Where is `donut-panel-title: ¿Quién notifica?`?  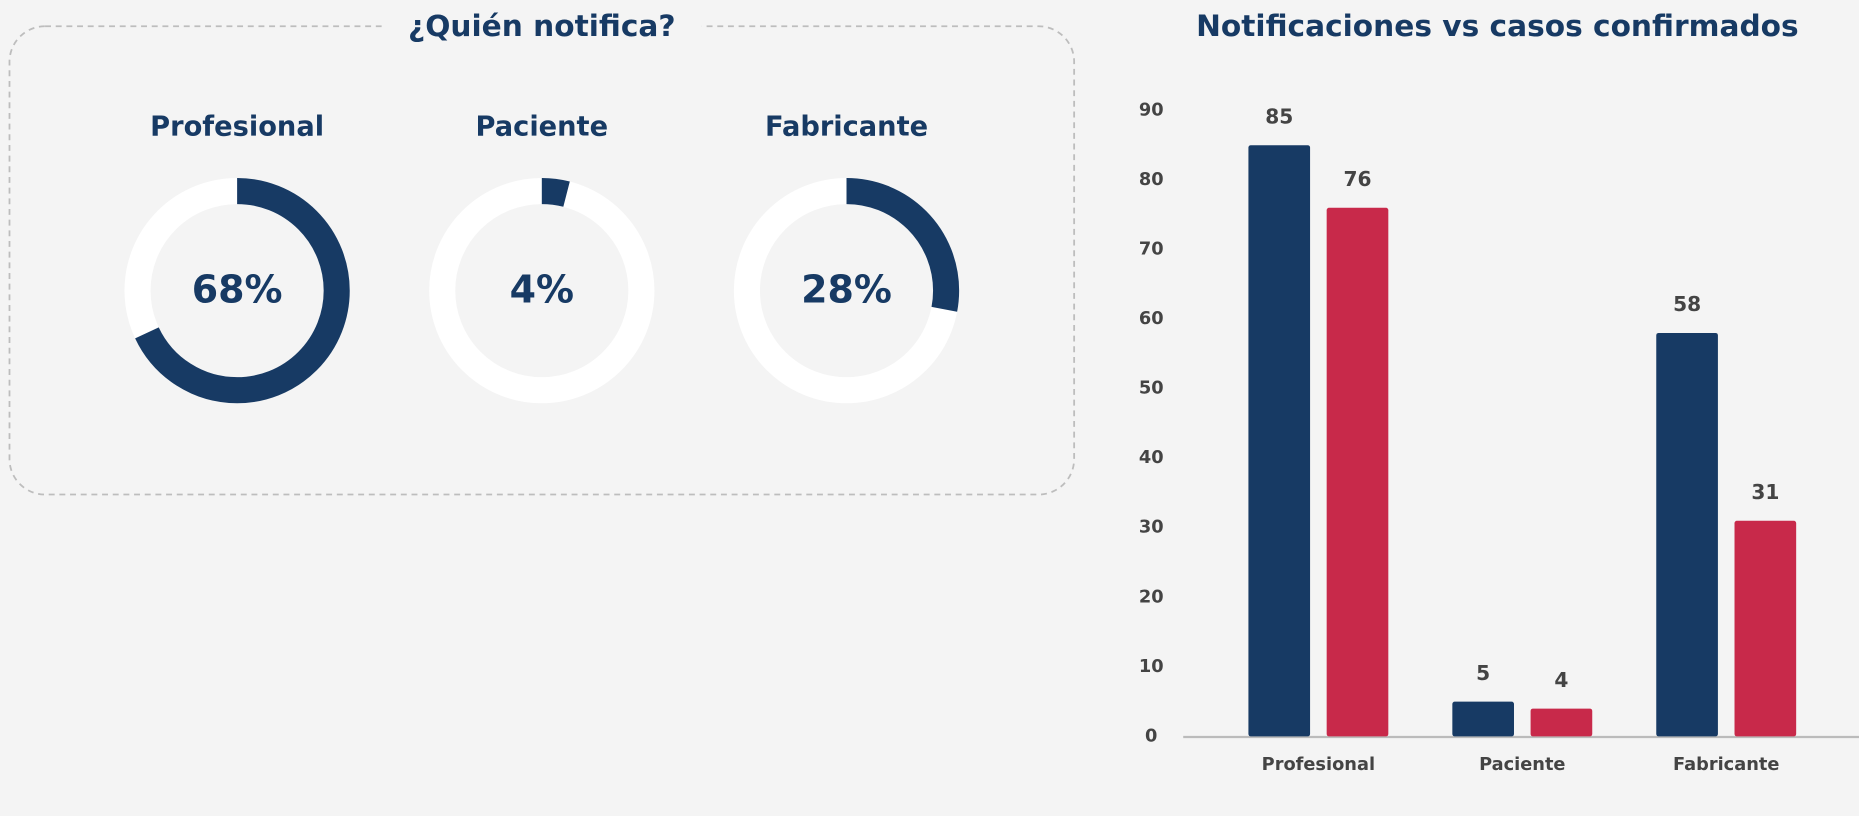 donut-panel-title: ¿Quién notifica? is located at coordinates (542, 25).